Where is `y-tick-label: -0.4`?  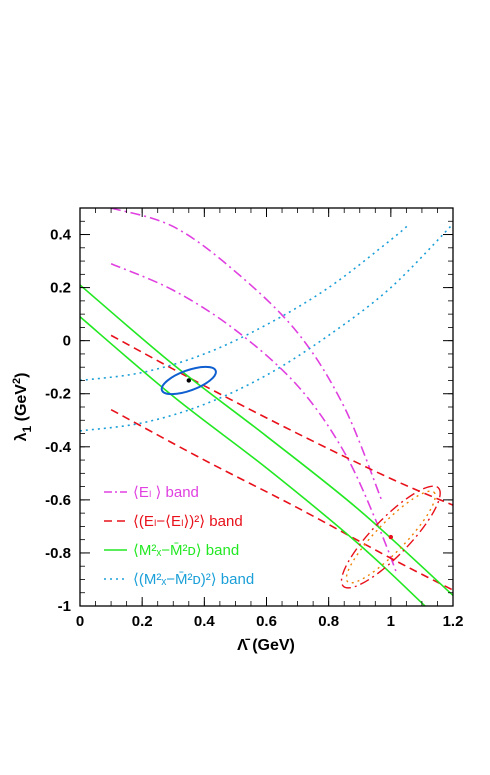 y-tick-label: -0.4 is located at coordinates (58, 447).